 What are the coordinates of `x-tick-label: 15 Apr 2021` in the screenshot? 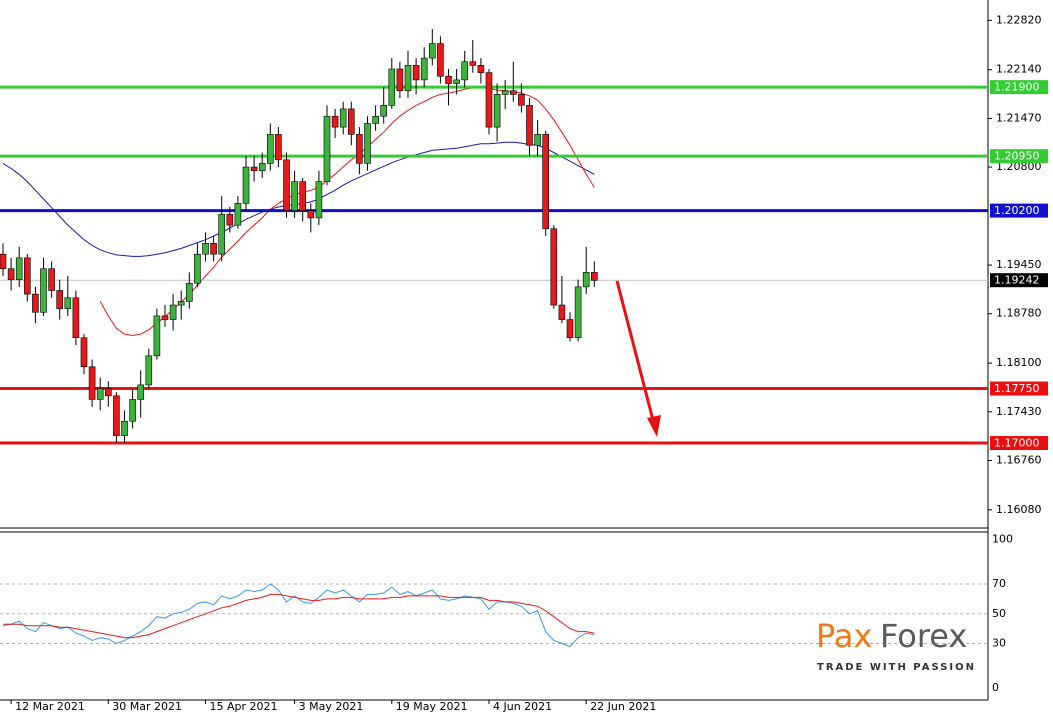 It's located at (244, 706).